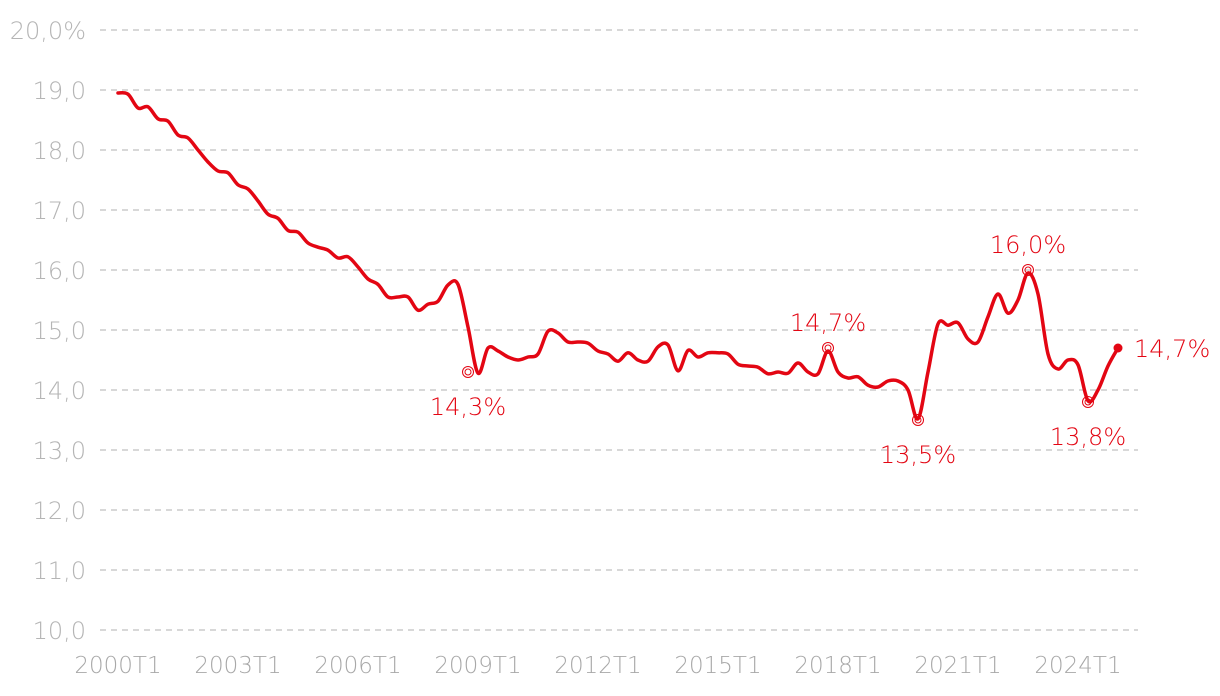 This screenshot has width=1220, height=696. Describe the element at coordinates (59, 91) in the screenshot. I see `y-tick-label: 19,0` at that location.